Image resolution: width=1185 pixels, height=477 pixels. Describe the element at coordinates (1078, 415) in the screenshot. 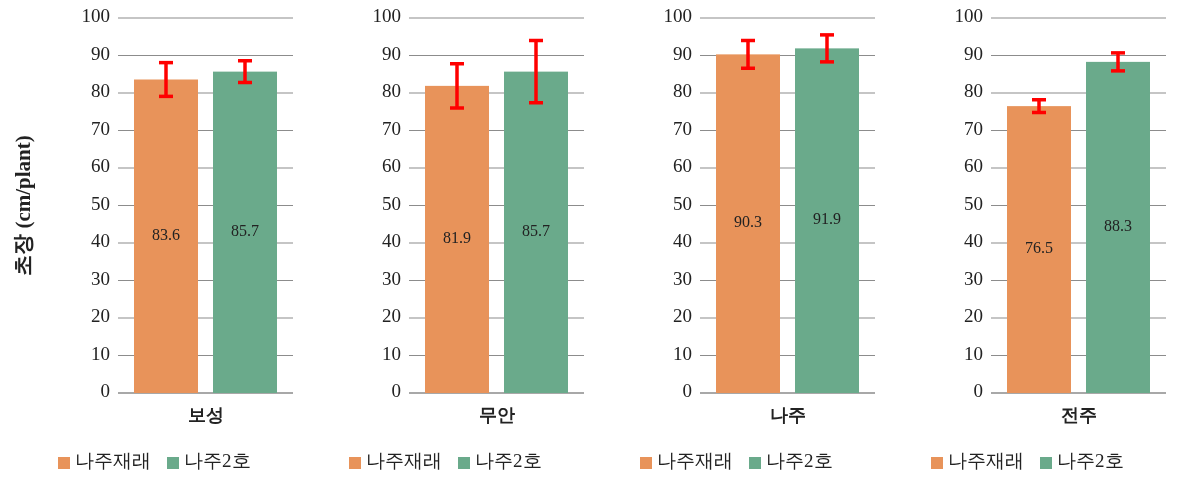

I see `x-tick-label: 전주` at that location.